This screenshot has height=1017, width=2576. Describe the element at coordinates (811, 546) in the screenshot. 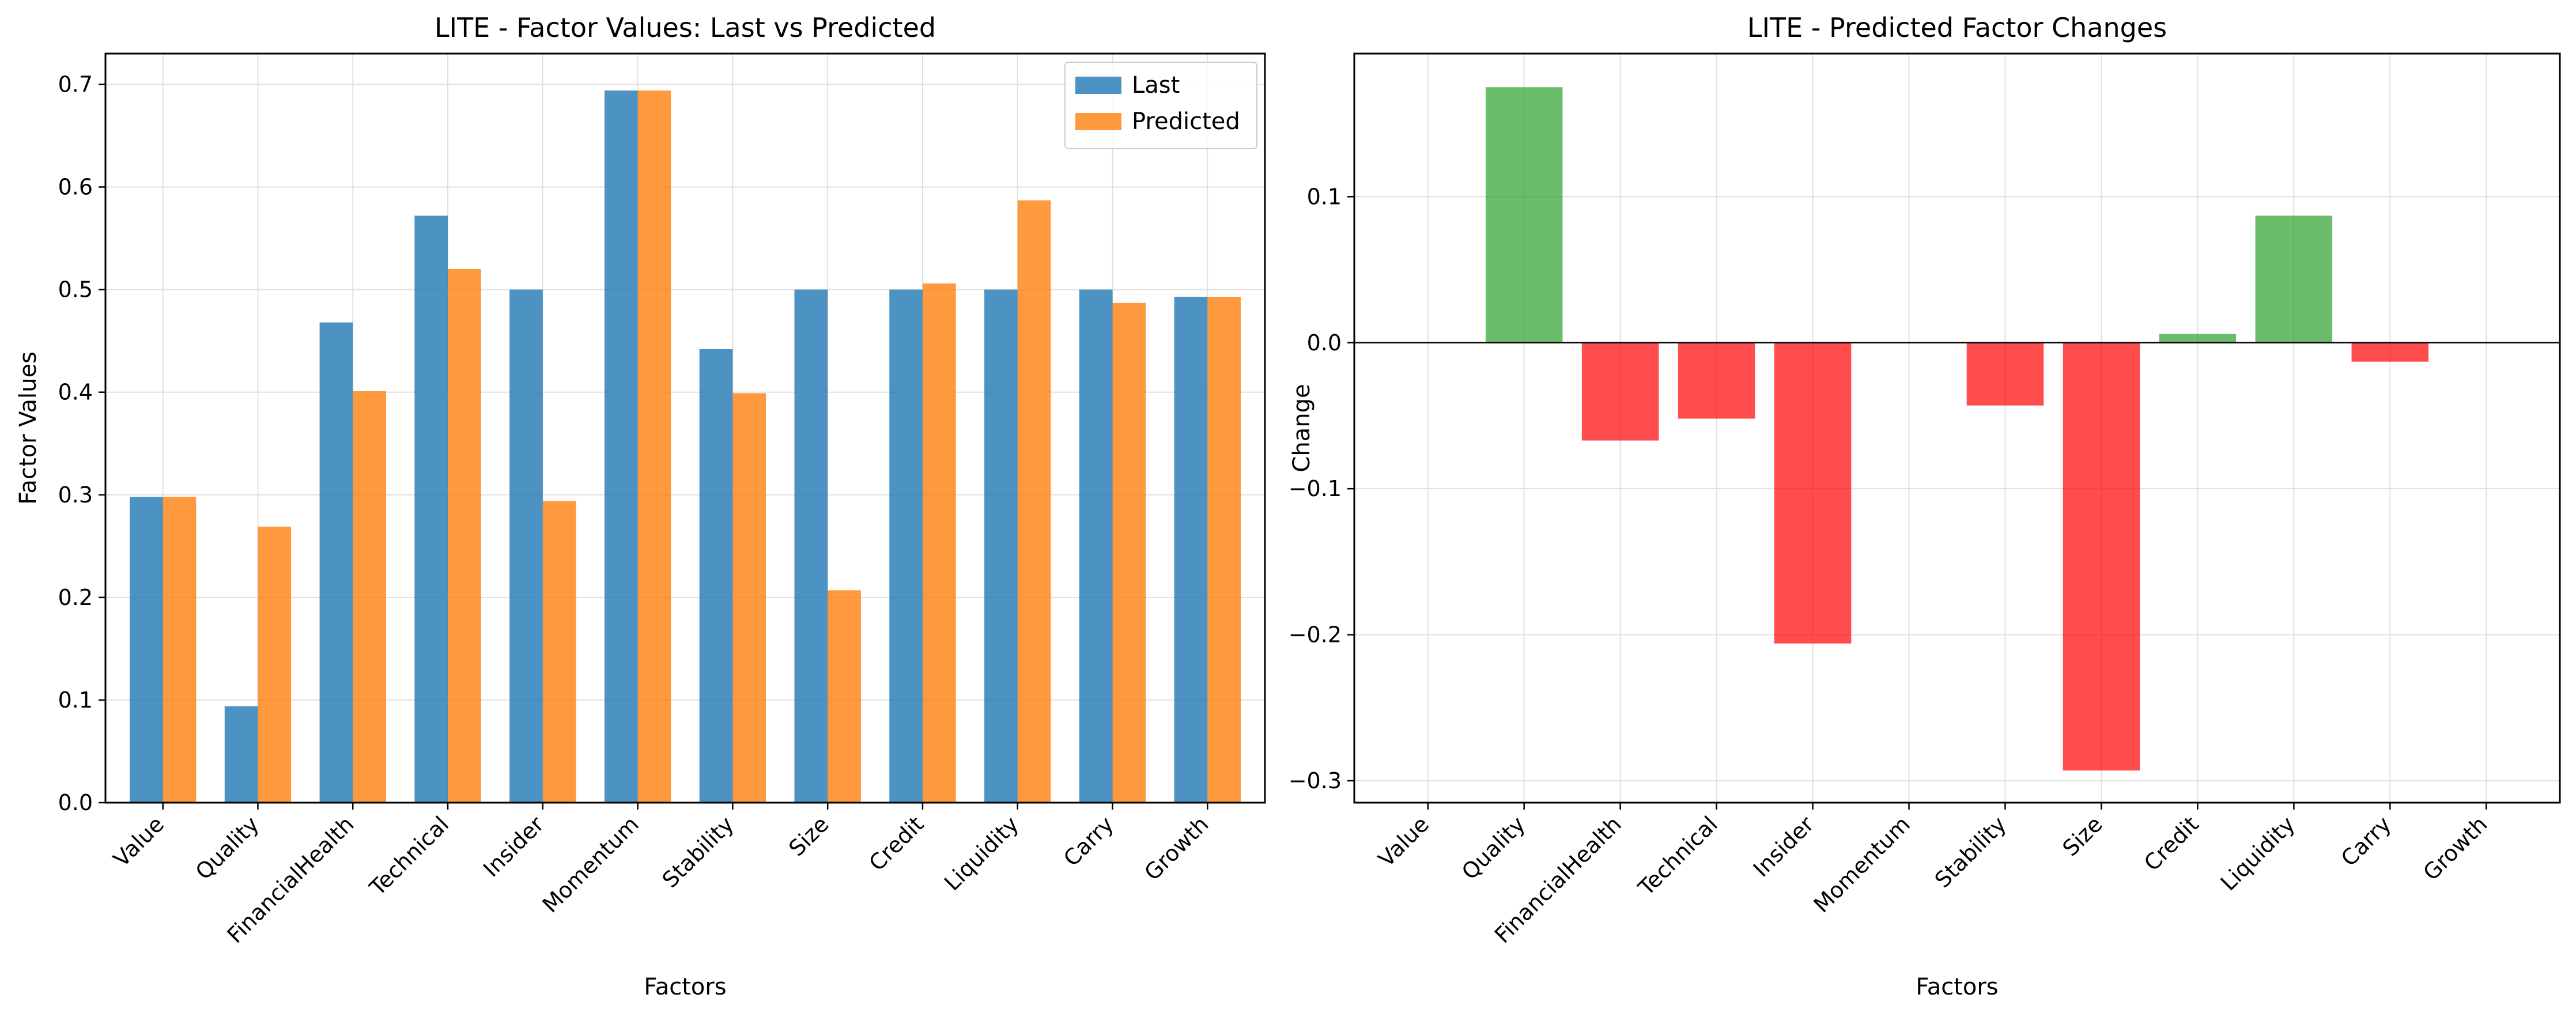

I see `bar-last-size` at that location.